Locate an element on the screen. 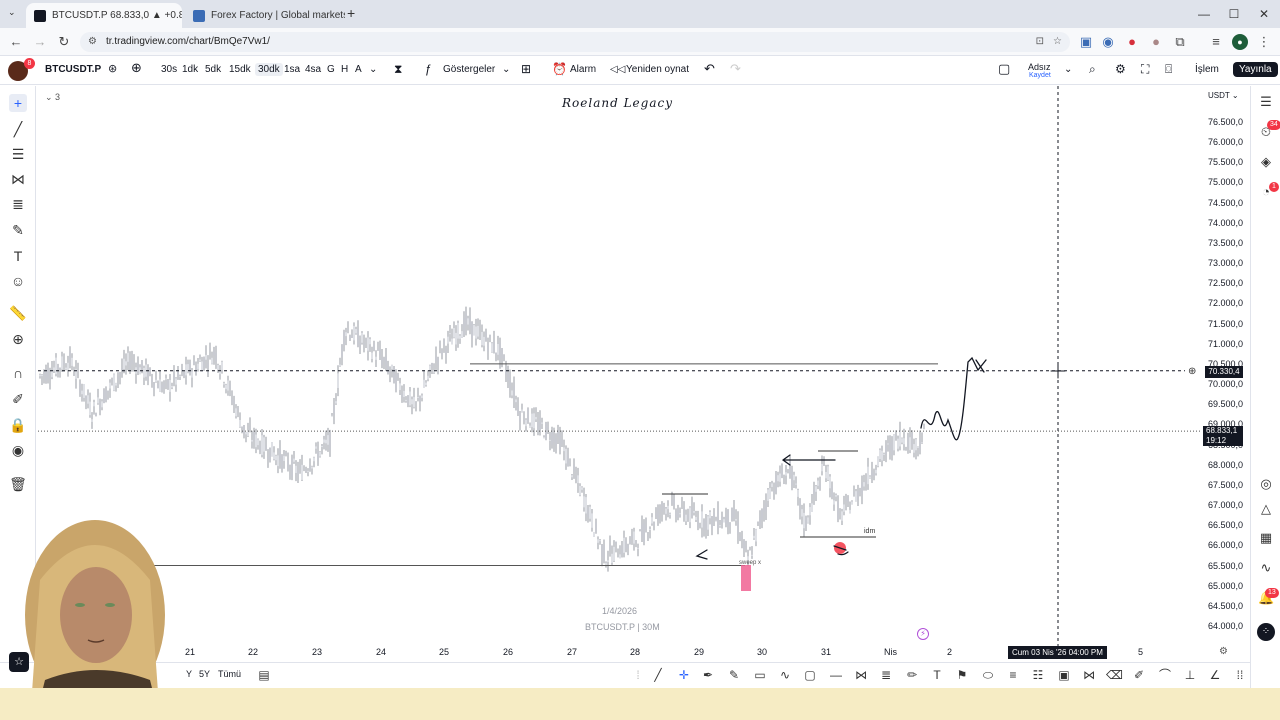 This screenshot has width=1280, height=720. minimize-icon: — is located at coordinates (1204, 14).